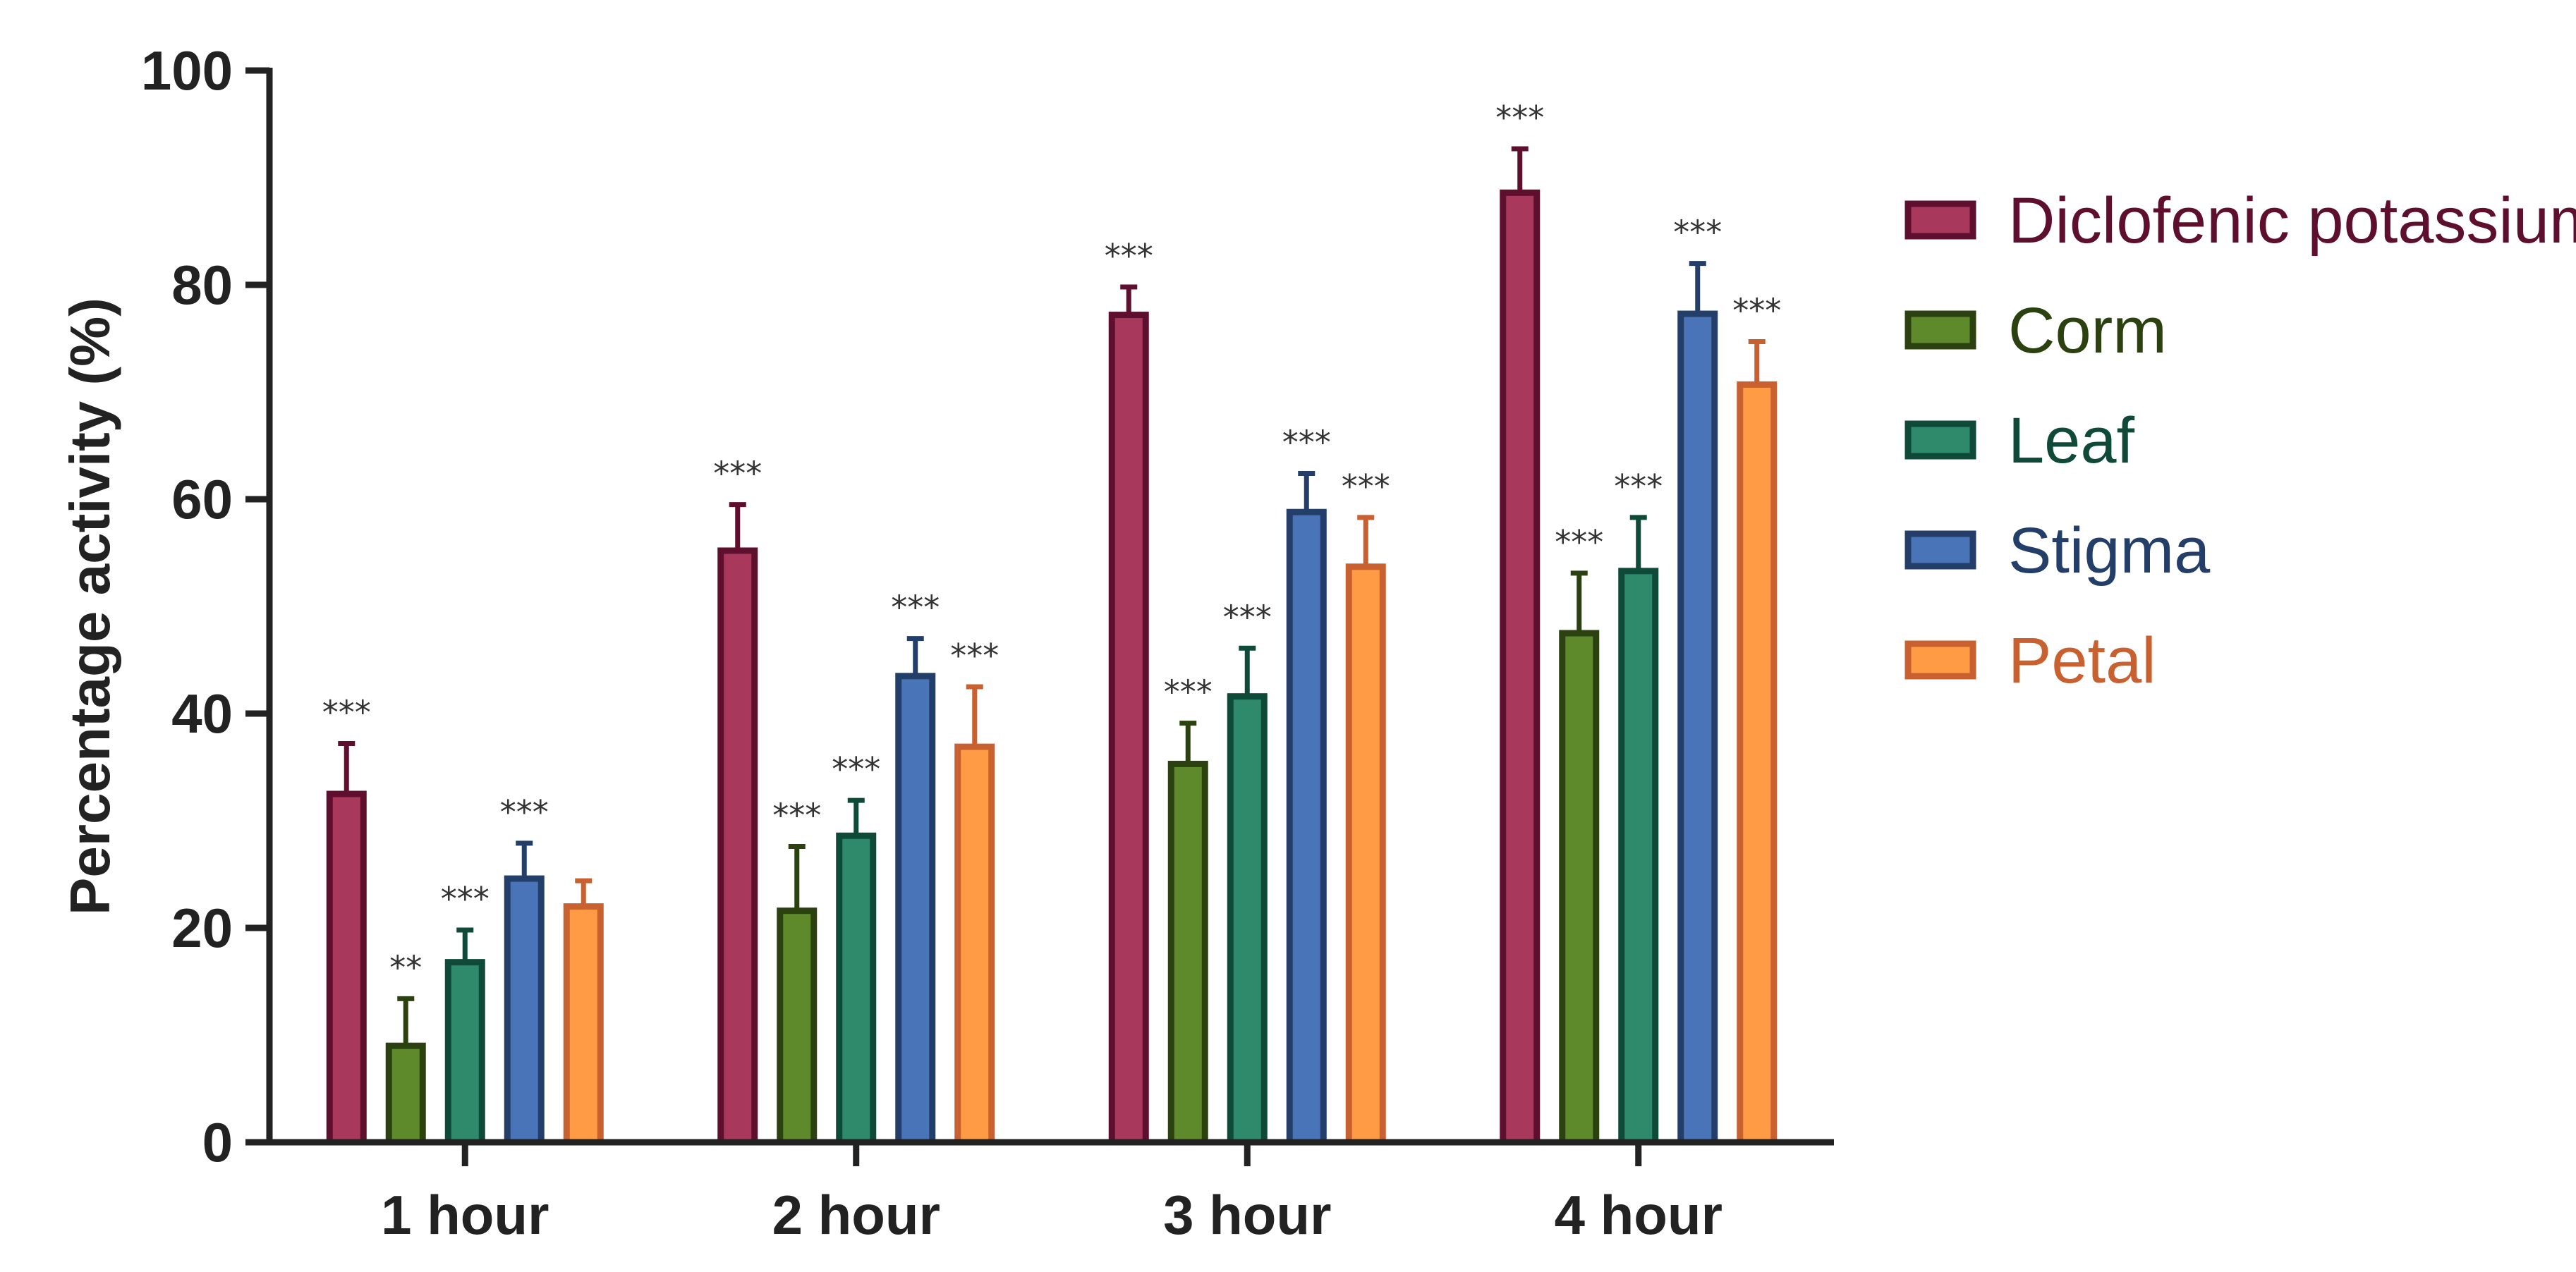  Describe the element at coordinates (2240, 441) in the screenshot. I see `legend: Diclofenic potassium Corm Leaf Stigma Petal` at that location.